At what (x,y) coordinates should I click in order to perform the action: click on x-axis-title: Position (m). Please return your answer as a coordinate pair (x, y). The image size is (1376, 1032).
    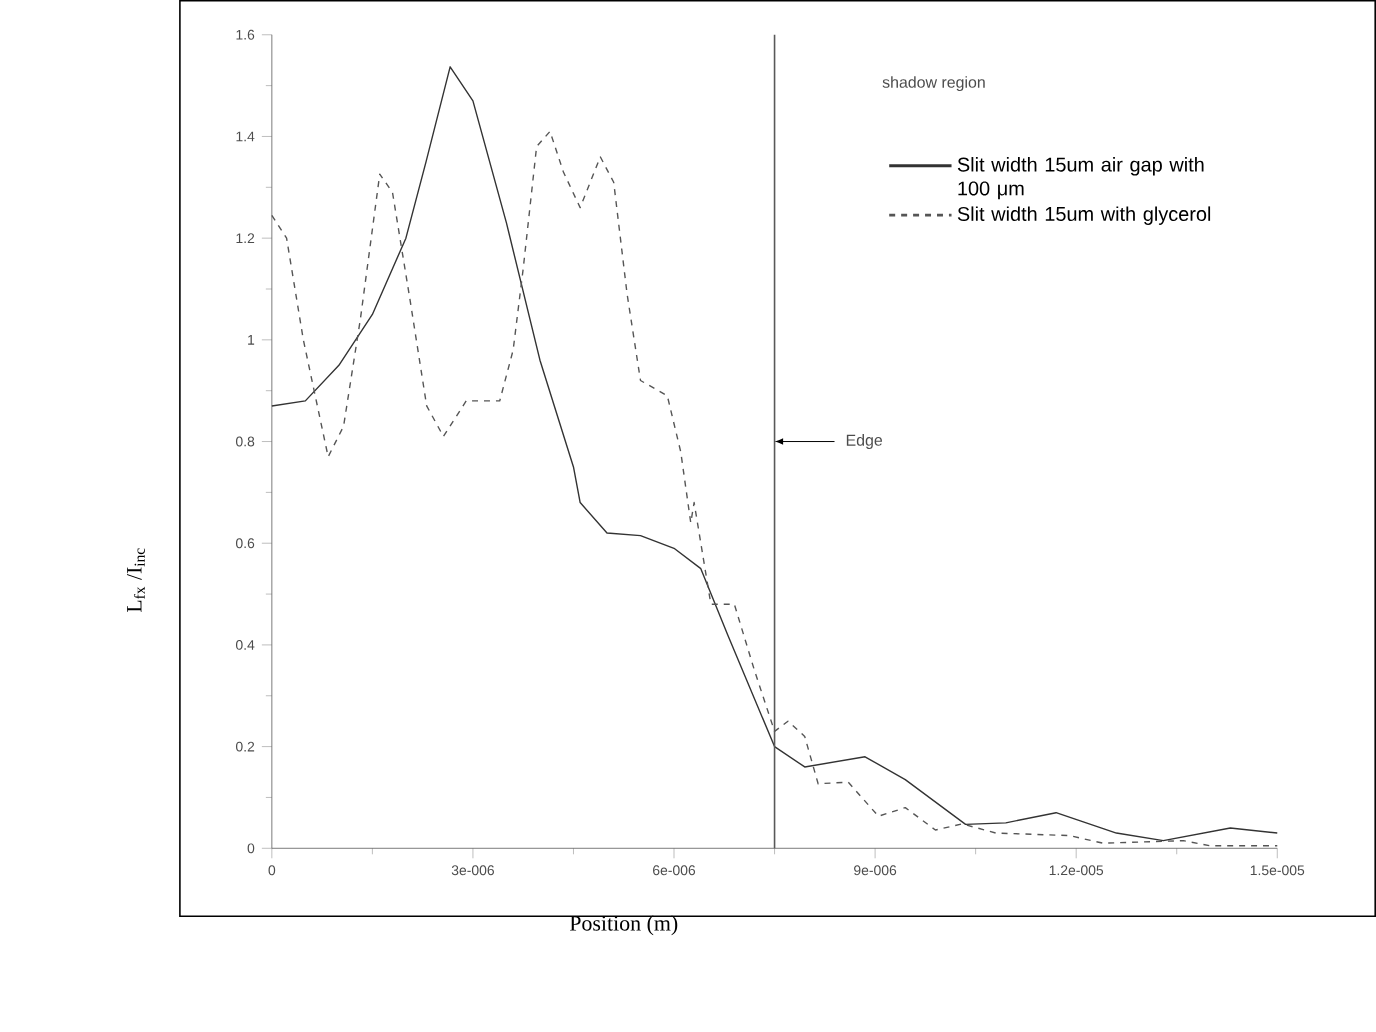
    Looking at the image, I should click on (623, 925).